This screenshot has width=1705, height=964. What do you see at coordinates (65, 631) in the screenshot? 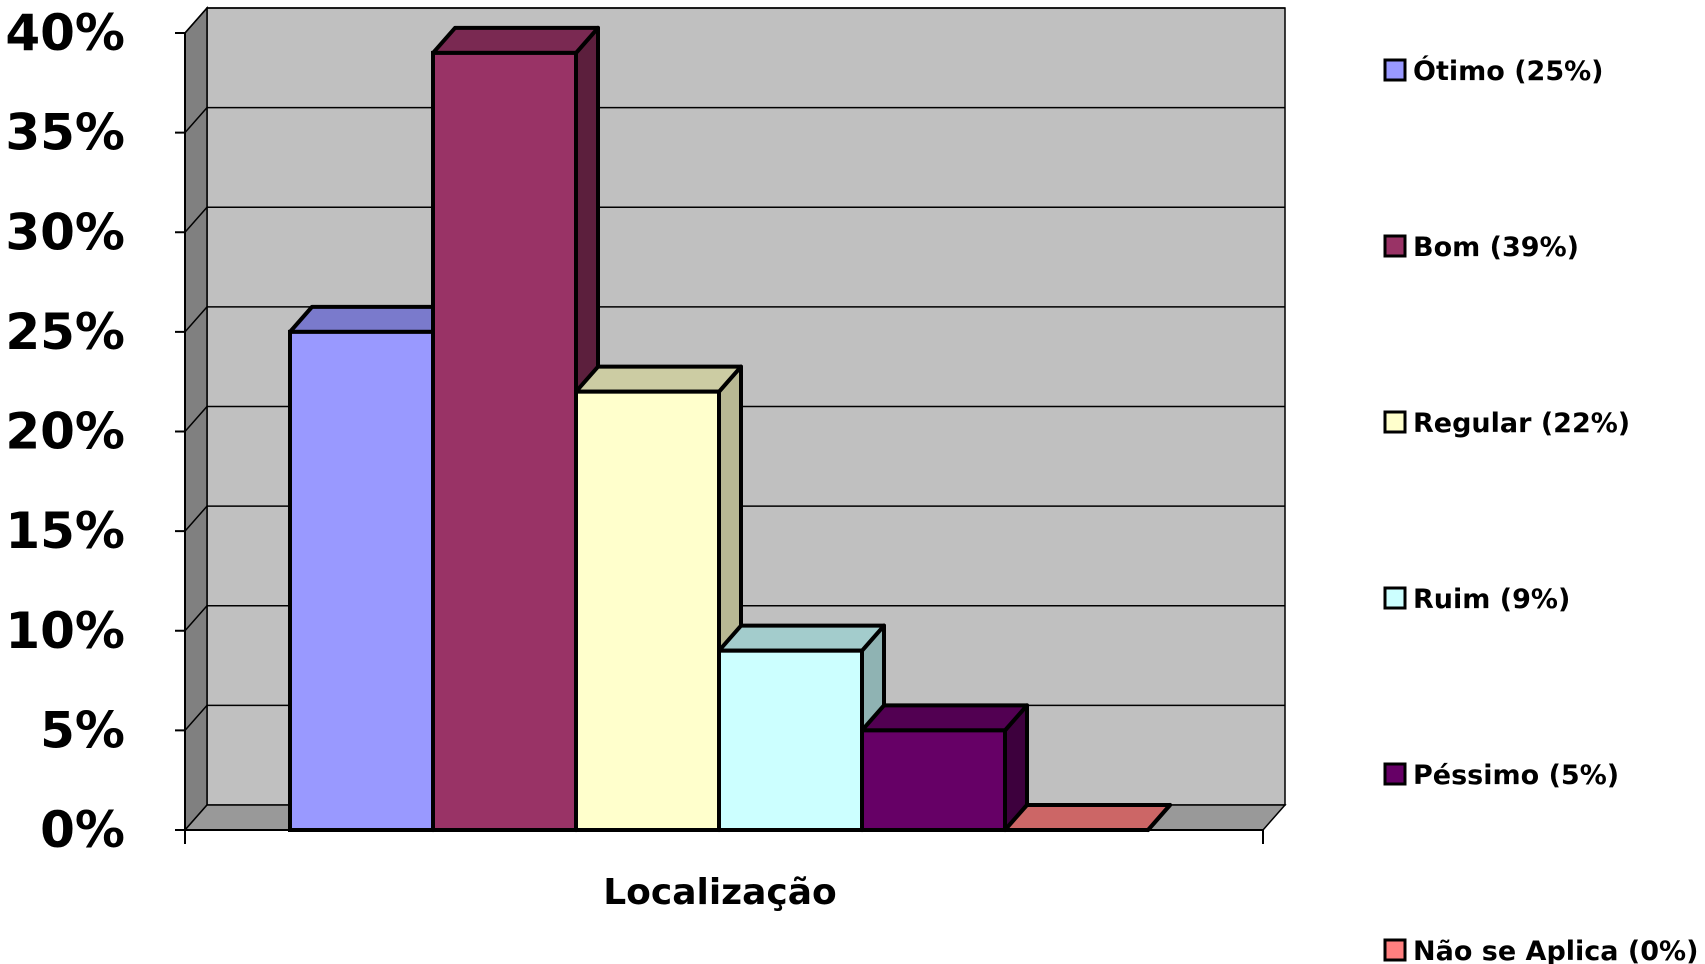
I see `y-tick-label: 10%` at bounding box center [65, 631].